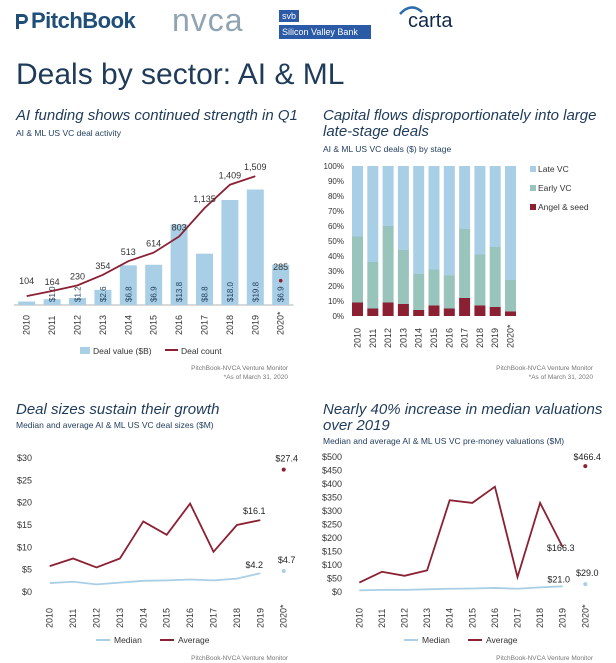 The image size is (616, 663). Describe the element at coordinates (358, 338) in the screenshot. I see `x-tick-label: 2010` at that location.